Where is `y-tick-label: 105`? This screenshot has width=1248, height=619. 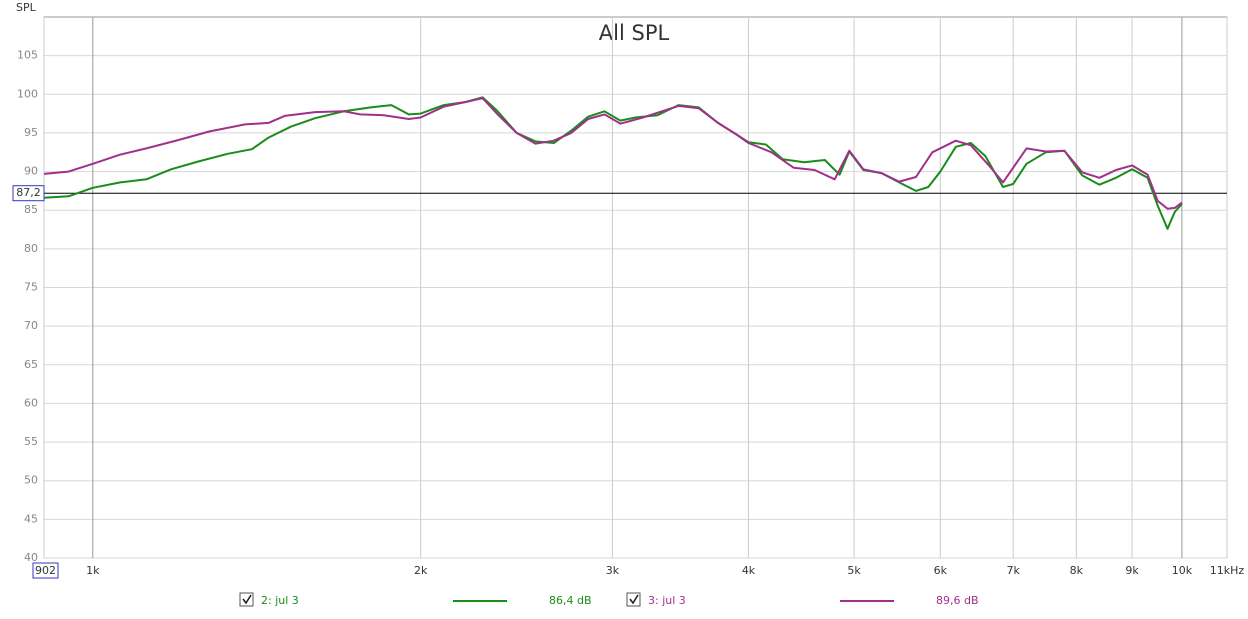 y-tick-label: 105 is located at coordinates (27, 55).